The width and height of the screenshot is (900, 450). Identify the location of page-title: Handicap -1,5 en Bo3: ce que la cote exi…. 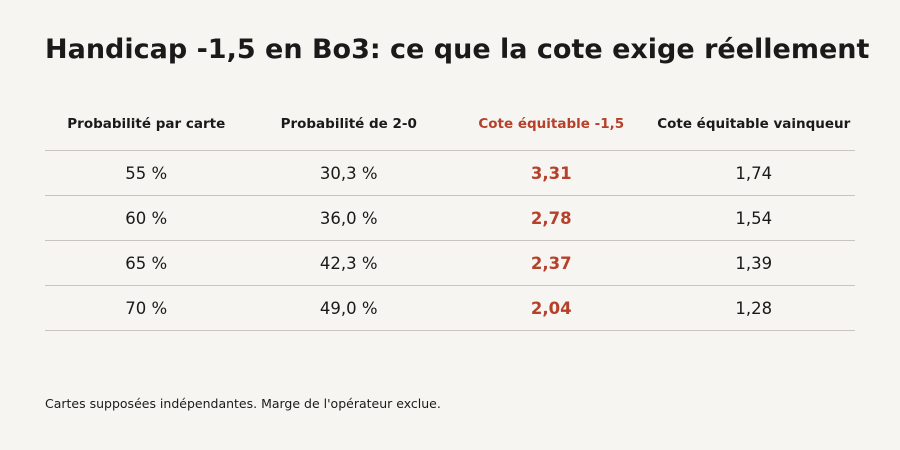
(457, 49).